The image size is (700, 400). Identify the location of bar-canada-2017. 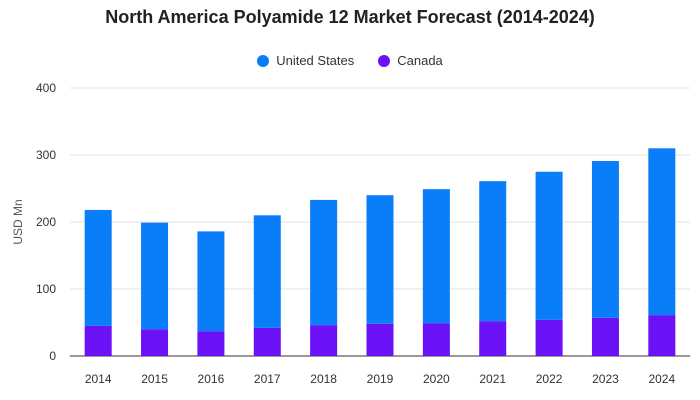
(267, 341).